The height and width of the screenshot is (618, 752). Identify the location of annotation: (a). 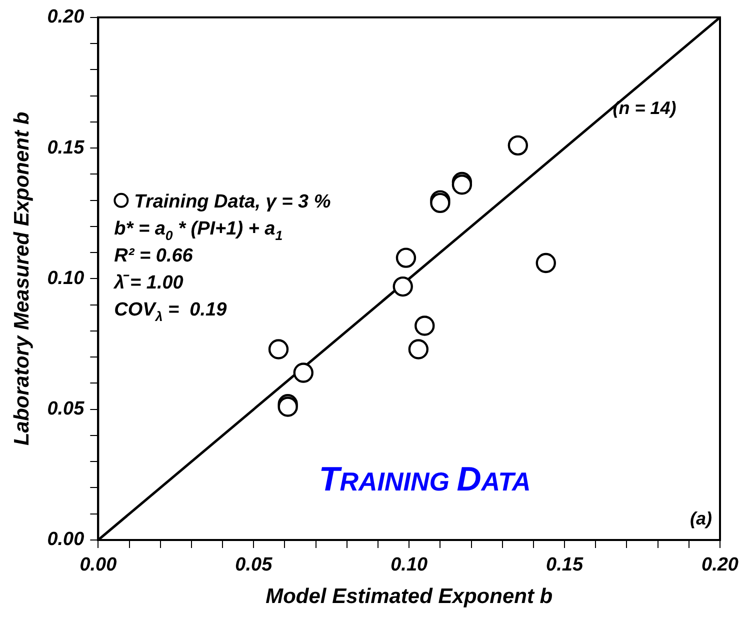
(701, 518).